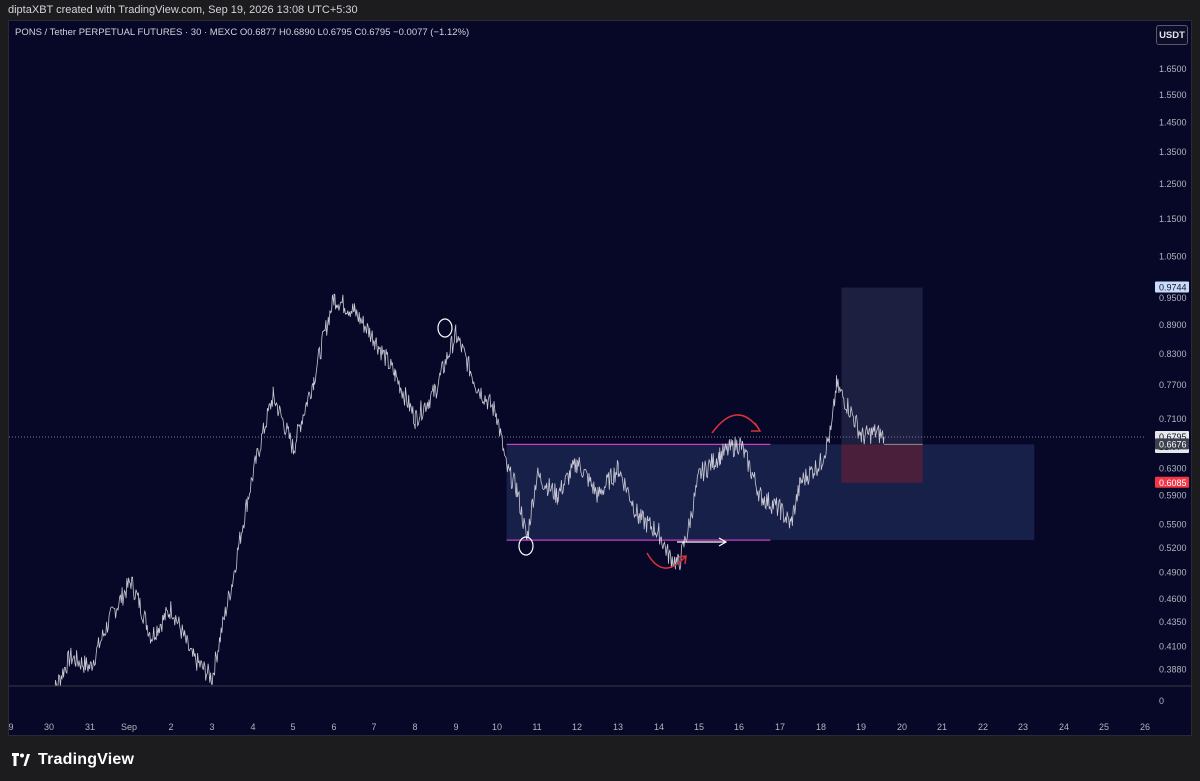 The height and width of the screenshot is (781, 1200). I want to click on x-tick-label: 7, so click(373, 727).